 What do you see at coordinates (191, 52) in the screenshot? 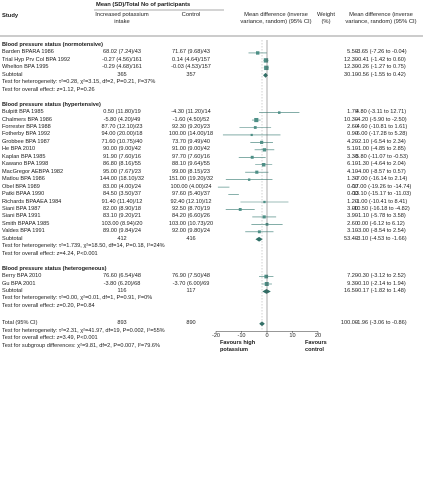
I see `study-control: 71.67 (9.68)/43` at bounding box center [191, 52].